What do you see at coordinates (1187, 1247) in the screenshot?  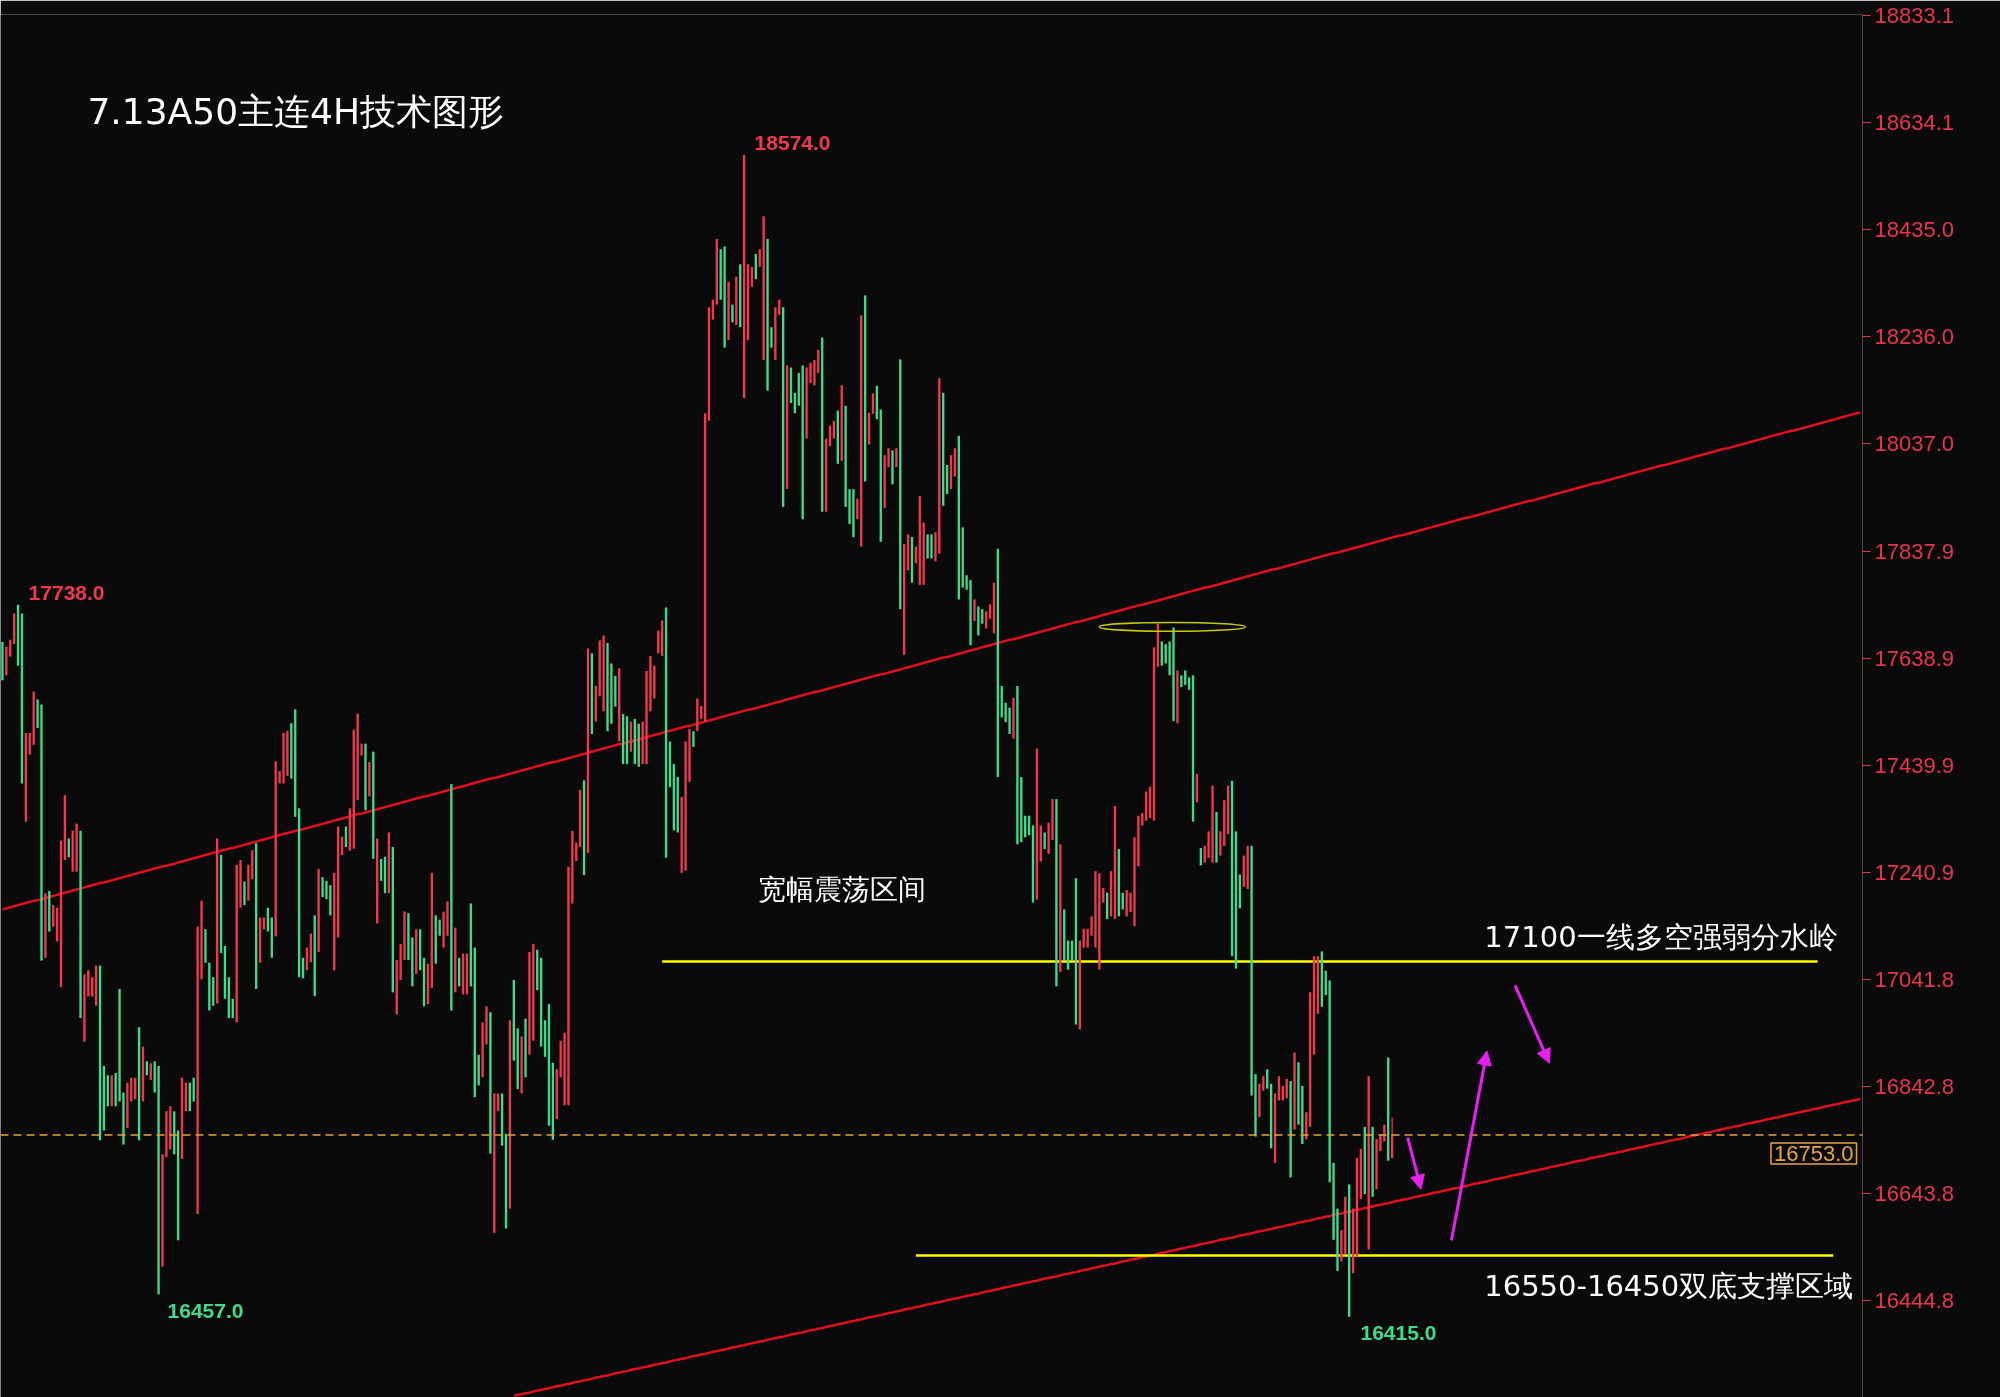 I see `line-series` at bounding box center [1187, 1247].